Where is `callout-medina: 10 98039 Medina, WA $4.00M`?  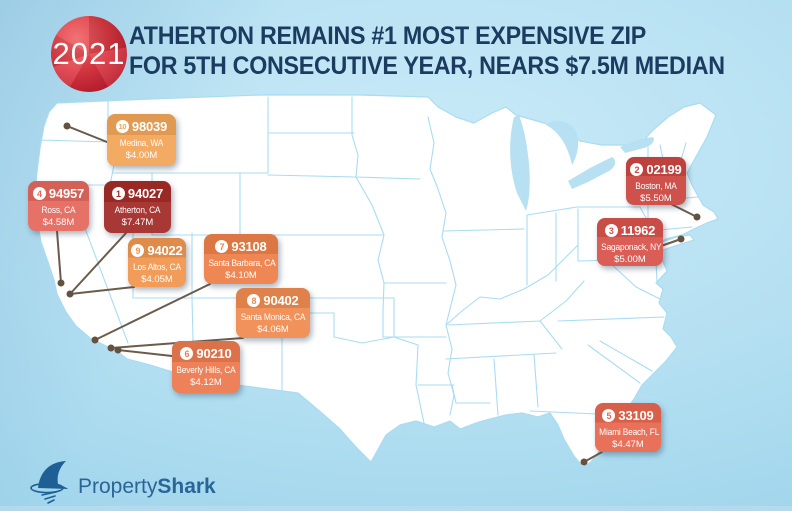 callout-medina: 10 98039 Medina, WA $4.00M is located at coordinates (141, 140).